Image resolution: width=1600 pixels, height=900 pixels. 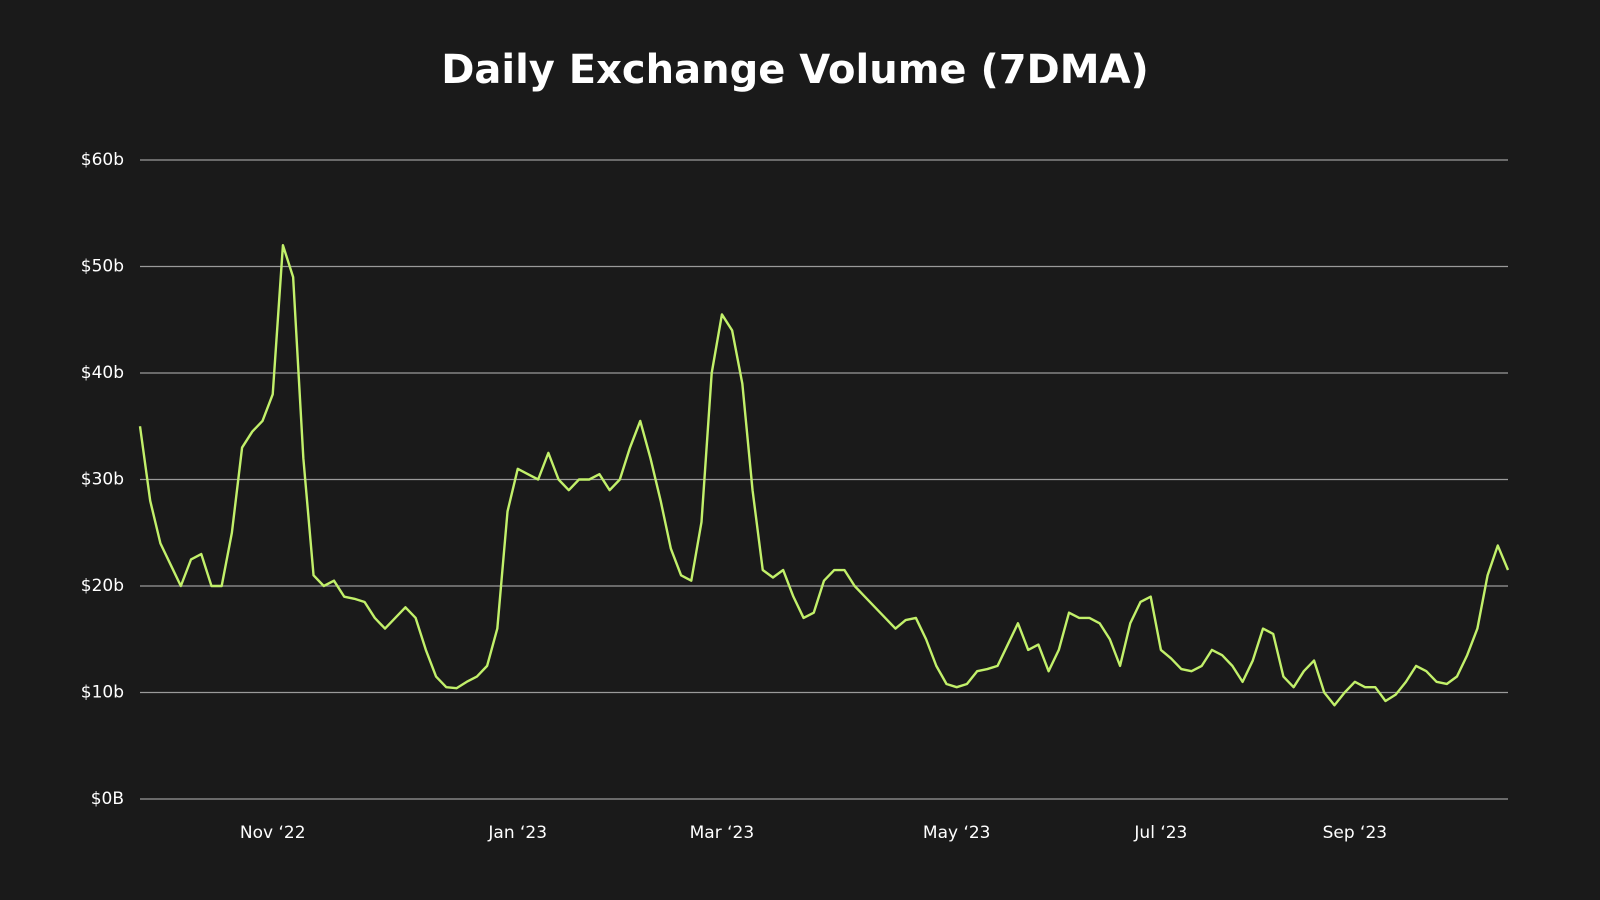 What do you see at coordinates (957, 833) in the screenshot?
I see `x-tick-label: May ‘23` at bounding box center [957, 833].